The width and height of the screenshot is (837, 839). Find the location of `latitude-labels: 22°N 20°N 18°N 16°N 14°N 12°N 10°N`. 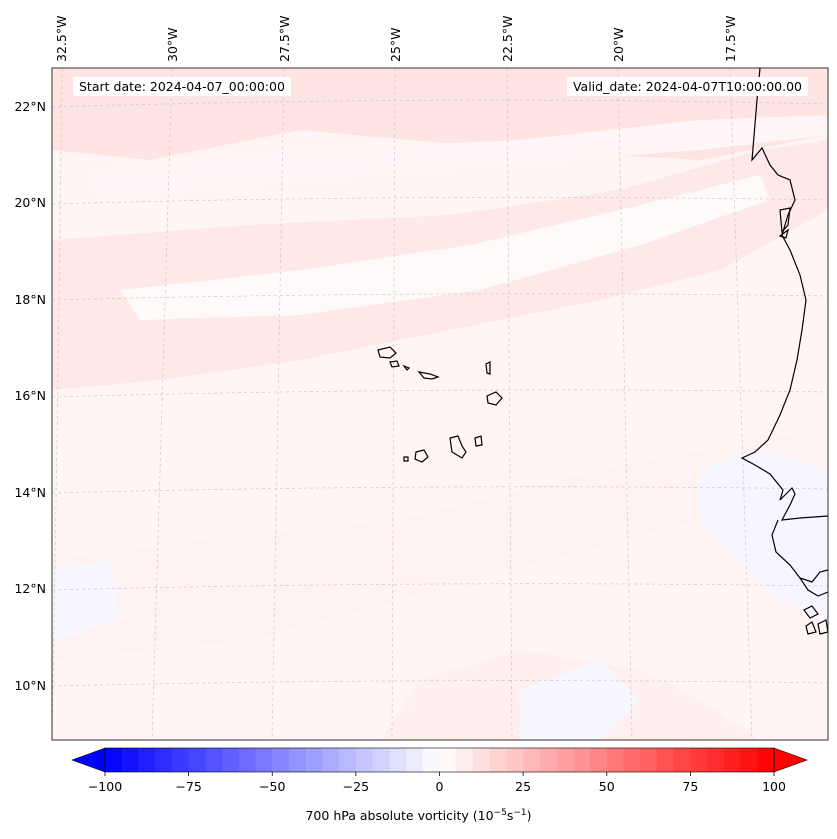

latitude-labels: 22°N 20°N 18°N 16°N 14°N 12°N 10°N is located at coordinates (30, 396).